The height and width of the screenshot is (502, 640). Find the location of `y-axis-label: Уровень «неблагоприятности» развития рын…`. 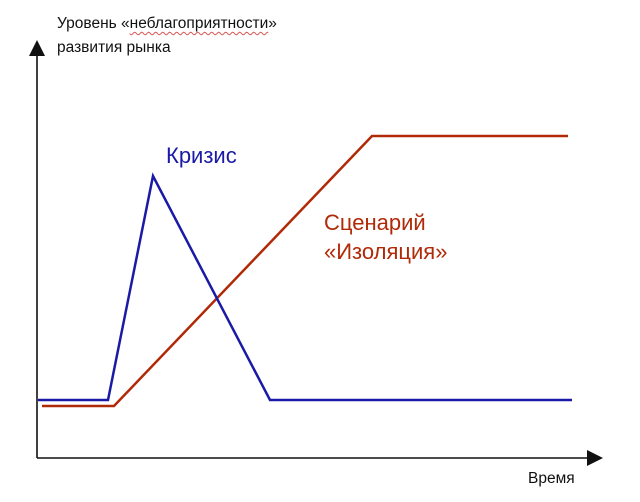

y-axis-label: Уровень «неблагоприятности» развития рын… is located at coordinates (167, 35).